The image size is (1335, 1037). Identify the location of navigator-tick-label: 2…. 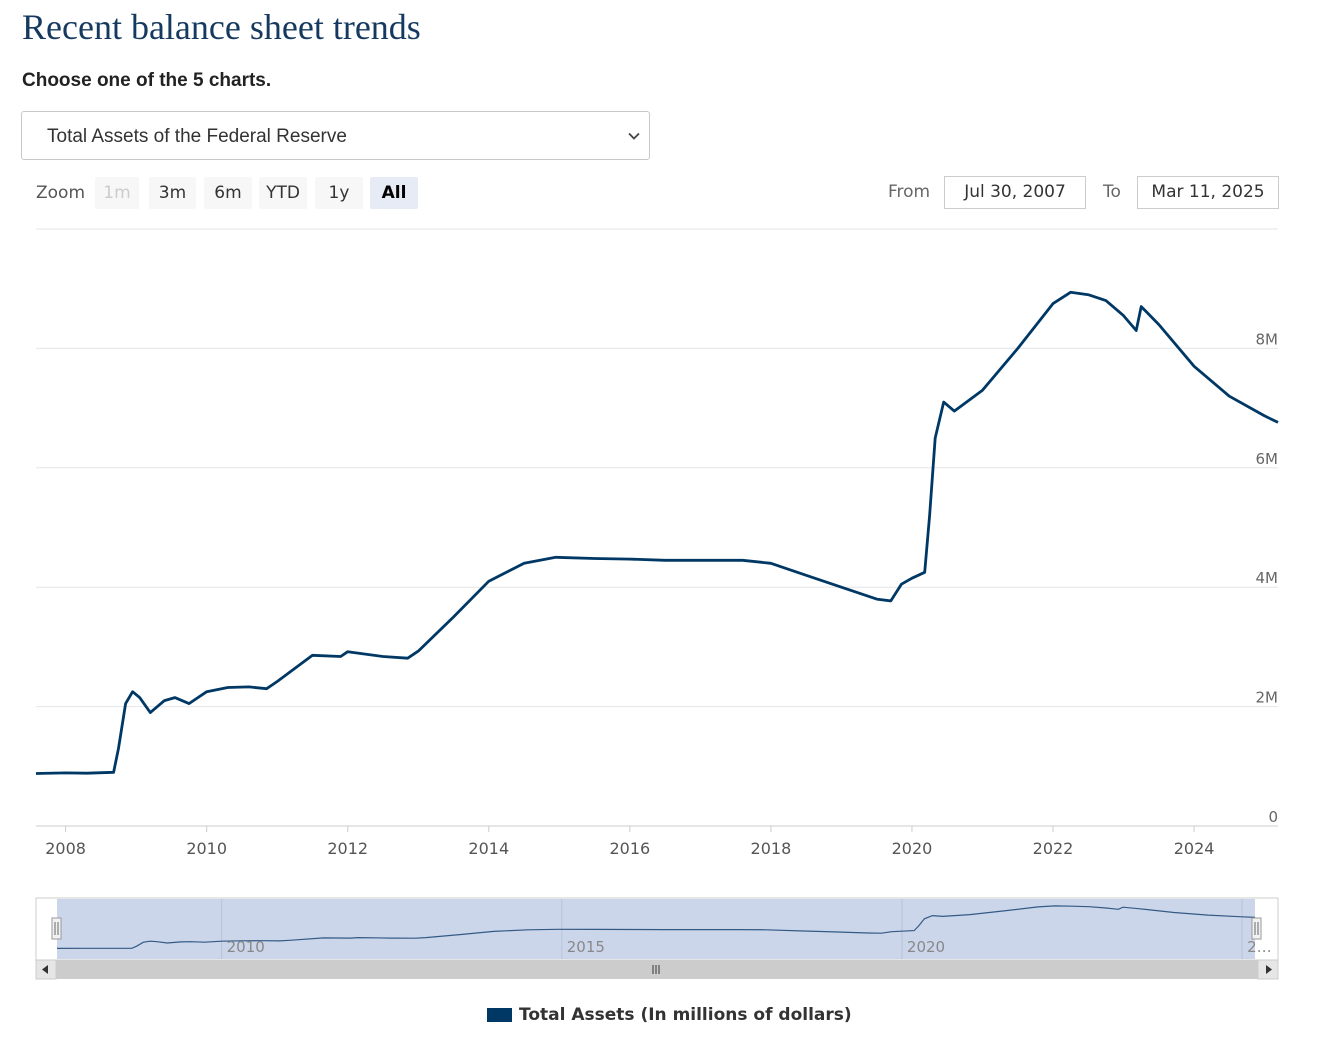
(1259, 947).